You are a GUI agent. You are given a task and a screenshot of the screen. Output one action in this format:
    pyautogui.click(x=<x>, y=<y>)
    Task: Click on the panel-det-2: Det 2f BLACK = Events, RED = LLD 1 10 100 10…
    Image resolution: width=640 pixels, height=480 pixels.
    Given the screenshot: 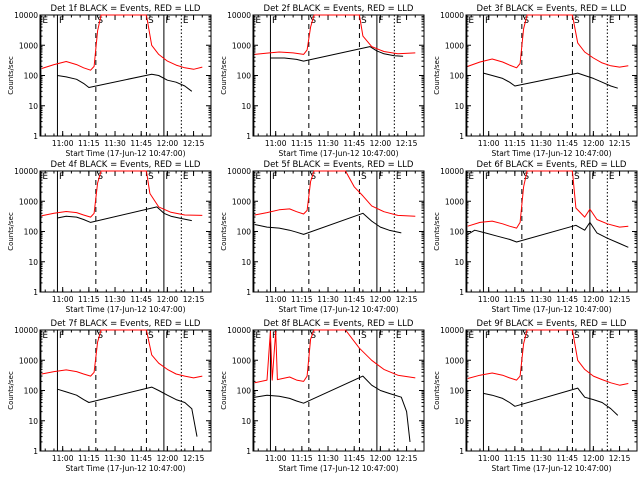 What is the action you would take?
    pyautogui.click(x=322, y=81)
    